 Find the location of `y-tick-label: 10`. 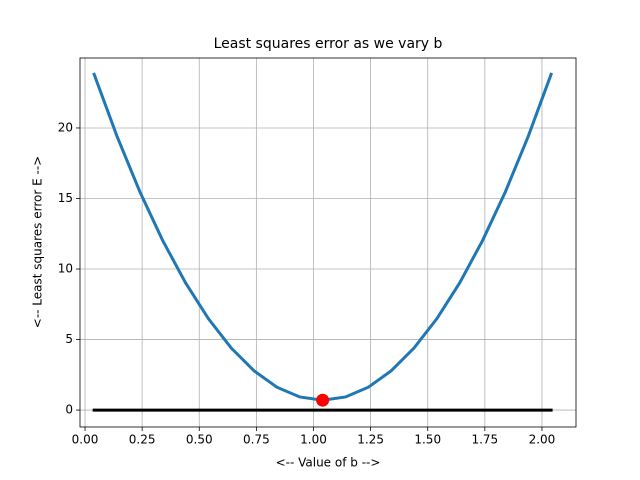

y-tick-label: 10 is located at coordinates (65, 269).